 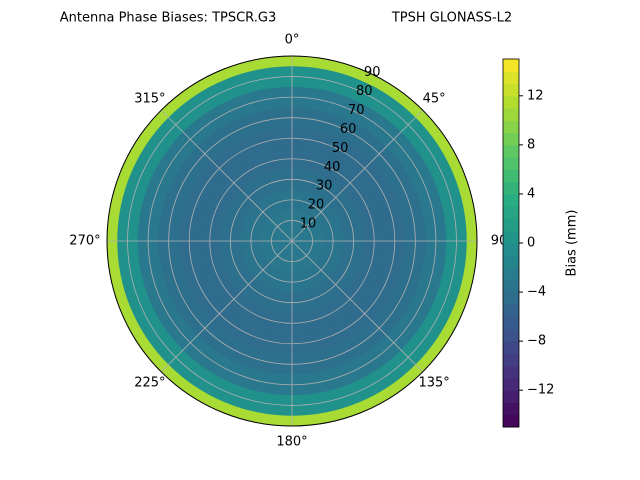 What do you see at coordinates (316, 205) in the screenshot?
I see `r-tick-label: 20` at bounding box center [316, 205].